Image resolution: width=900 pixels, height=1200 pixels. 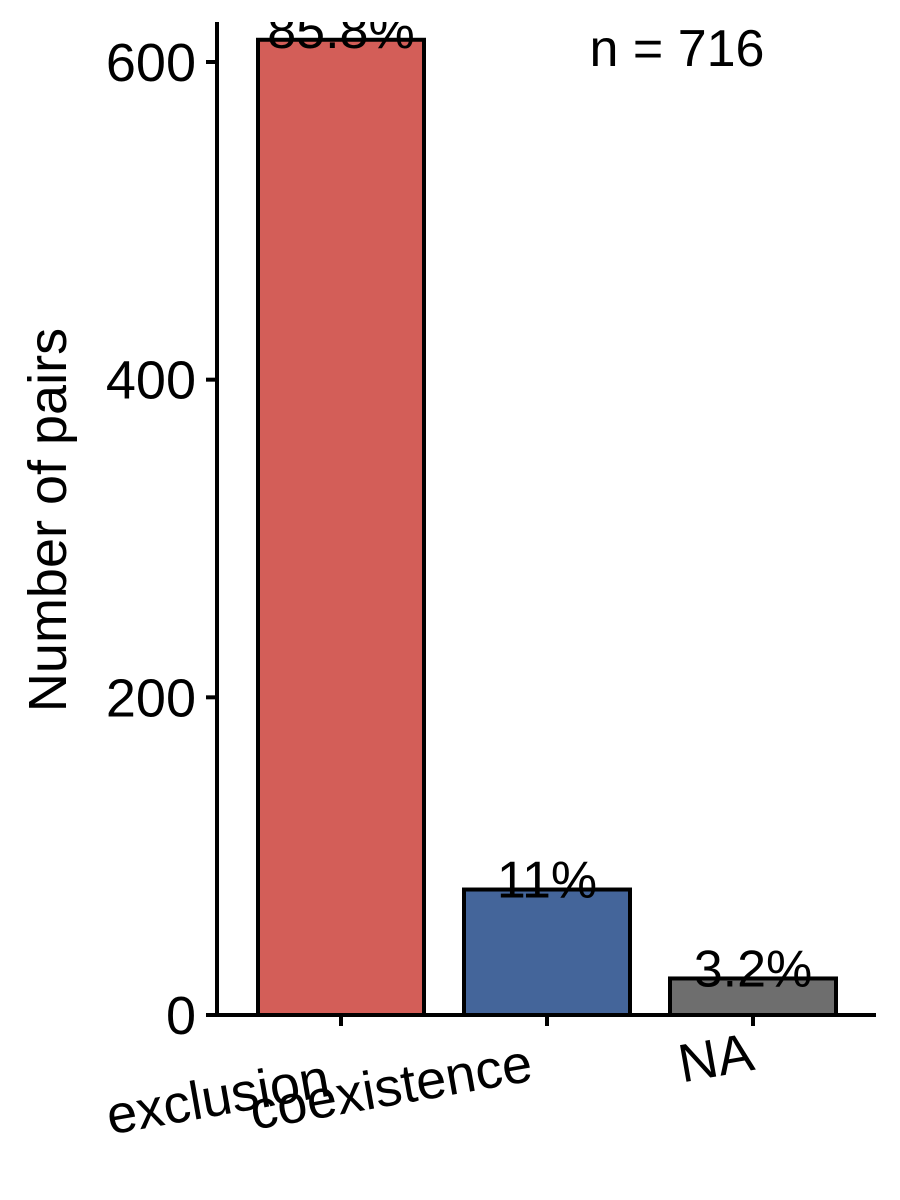 What do you see at coordinates (151, 381) in the screenshot?
I see `y-tick-label-400: 400` at bounding box center [151, 381].